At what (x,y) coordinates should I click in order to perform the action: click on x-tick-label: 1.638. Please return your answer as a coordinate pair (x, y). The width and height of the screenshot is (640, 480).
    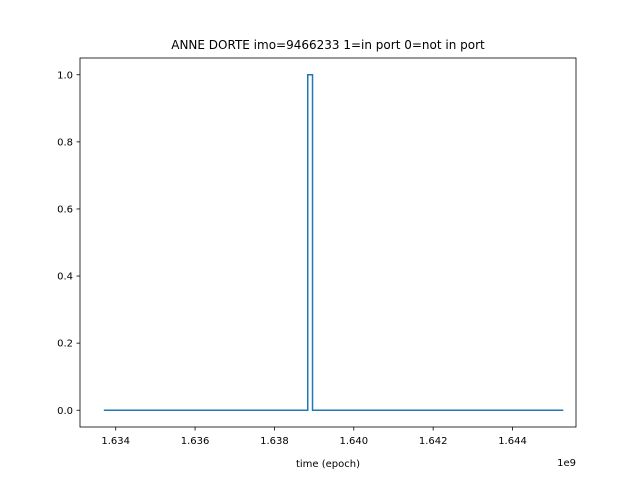
    Looking at the image, I should click on (274, 441).